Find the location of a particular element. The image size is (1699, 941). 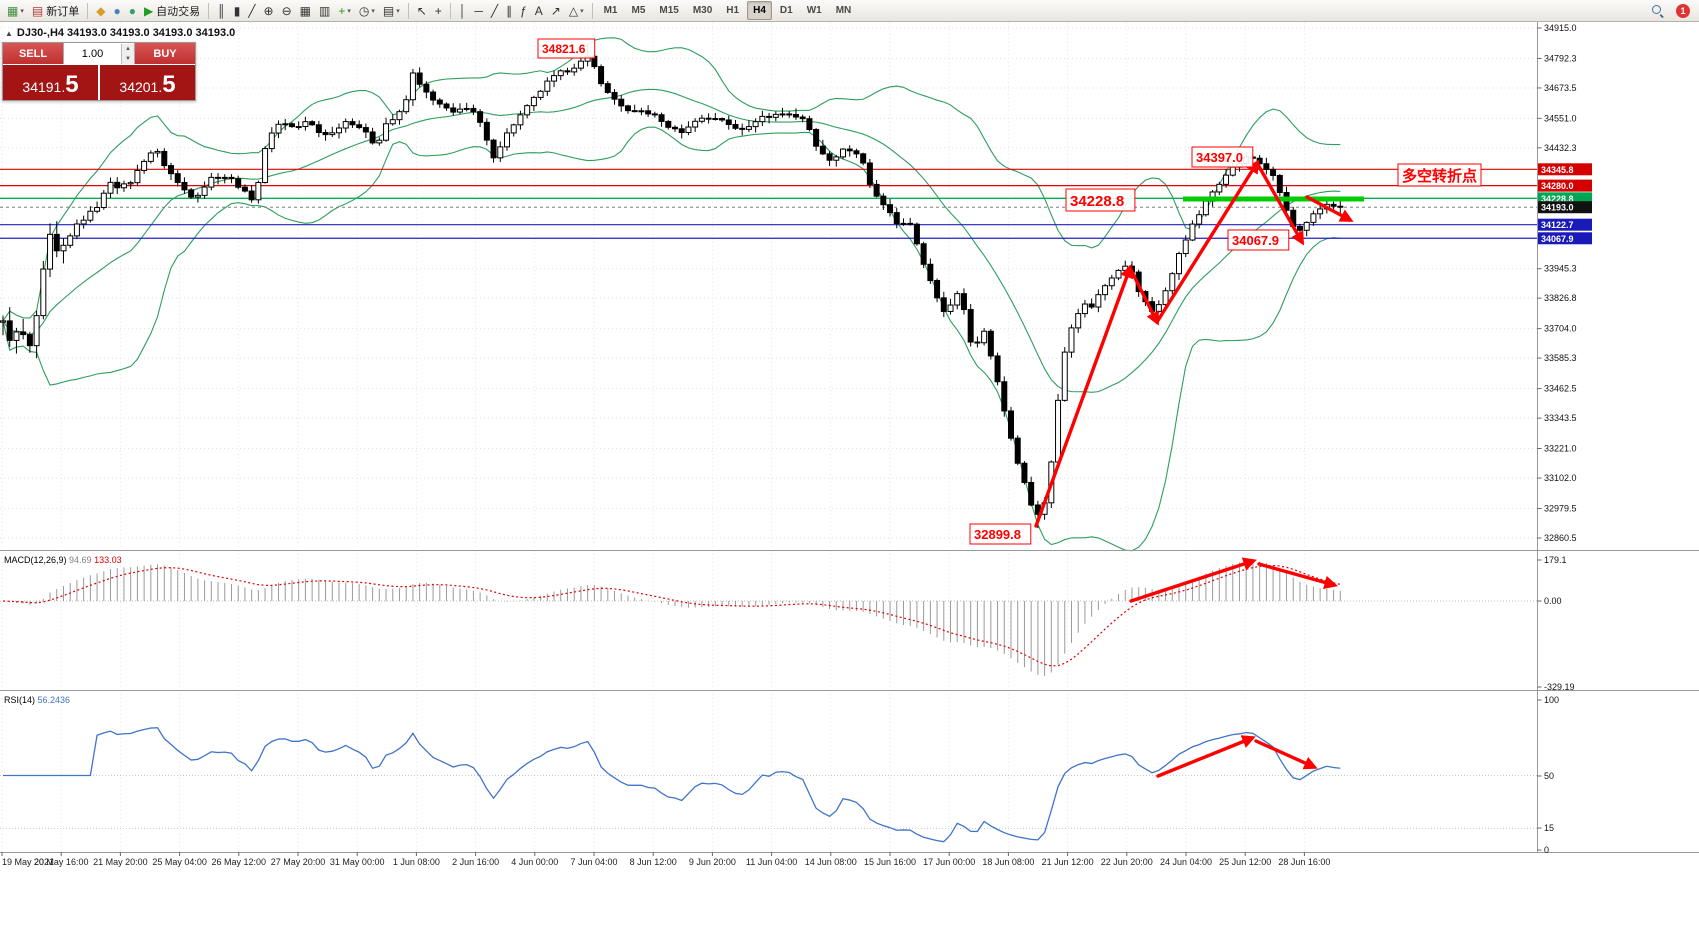

fibonacci-button: ƒ is located at coordinates (523, 10).